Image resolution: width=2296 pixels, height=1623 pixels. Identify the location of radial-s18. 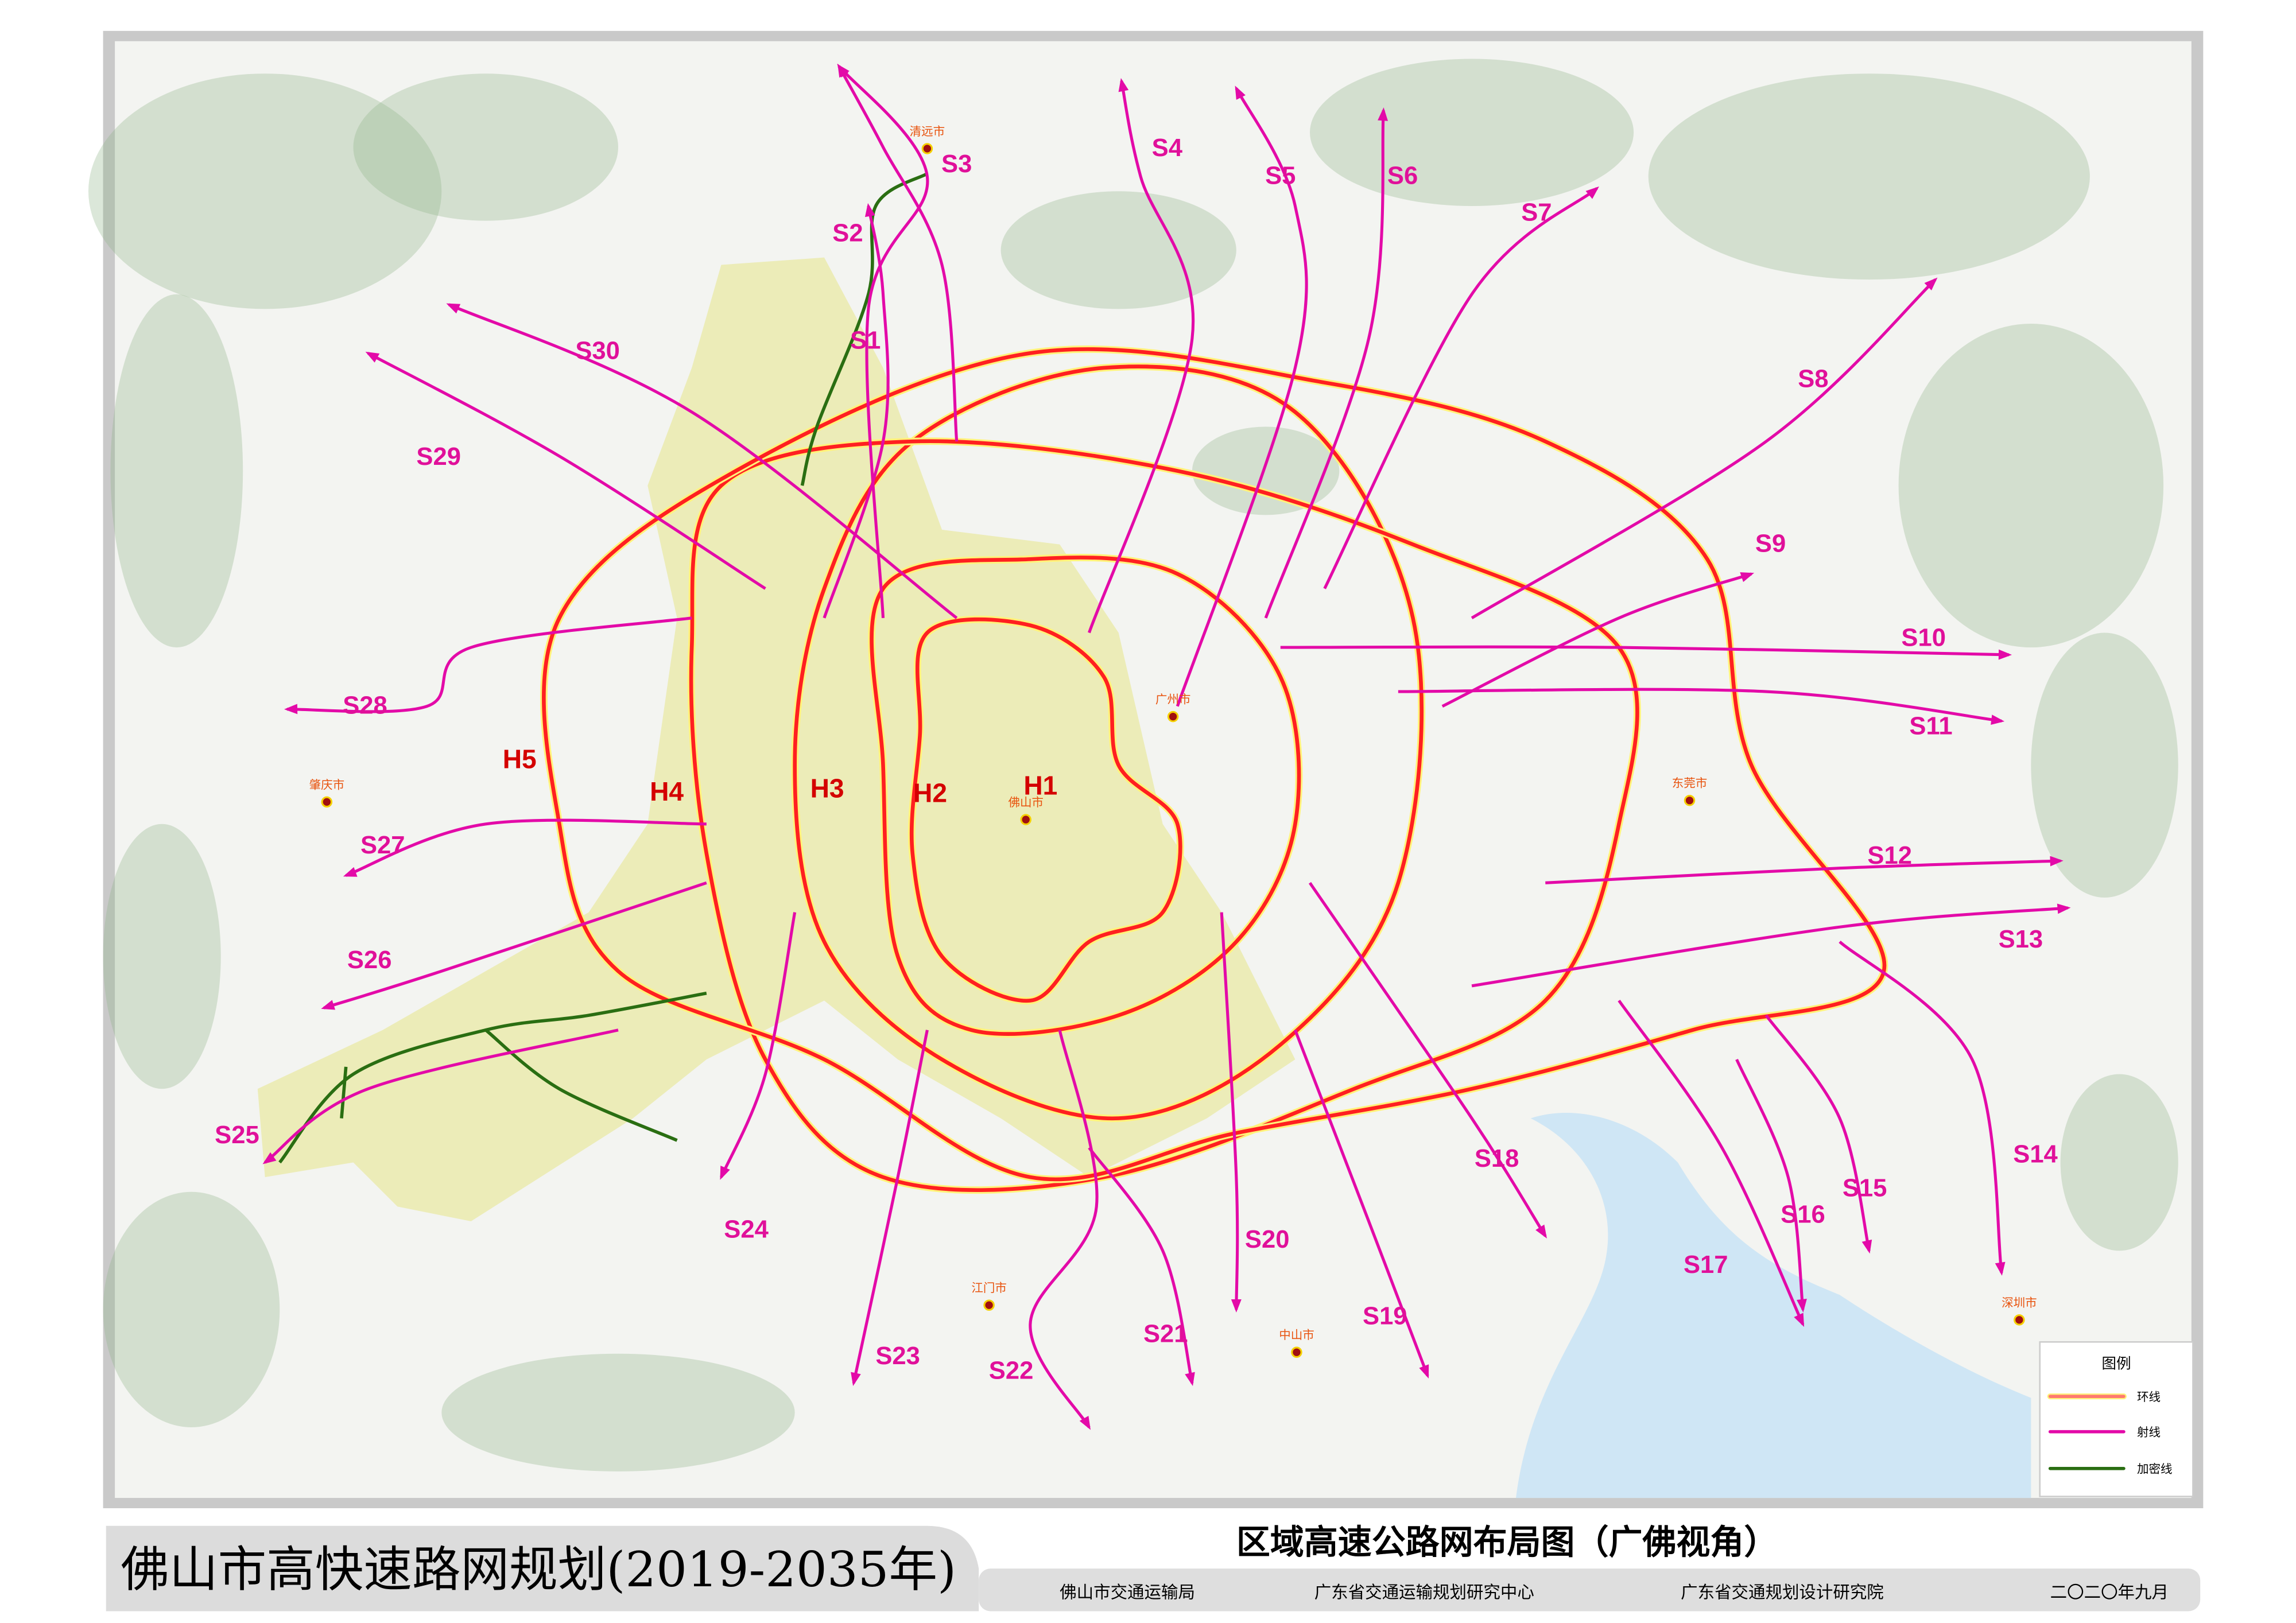
(1427, 1059).